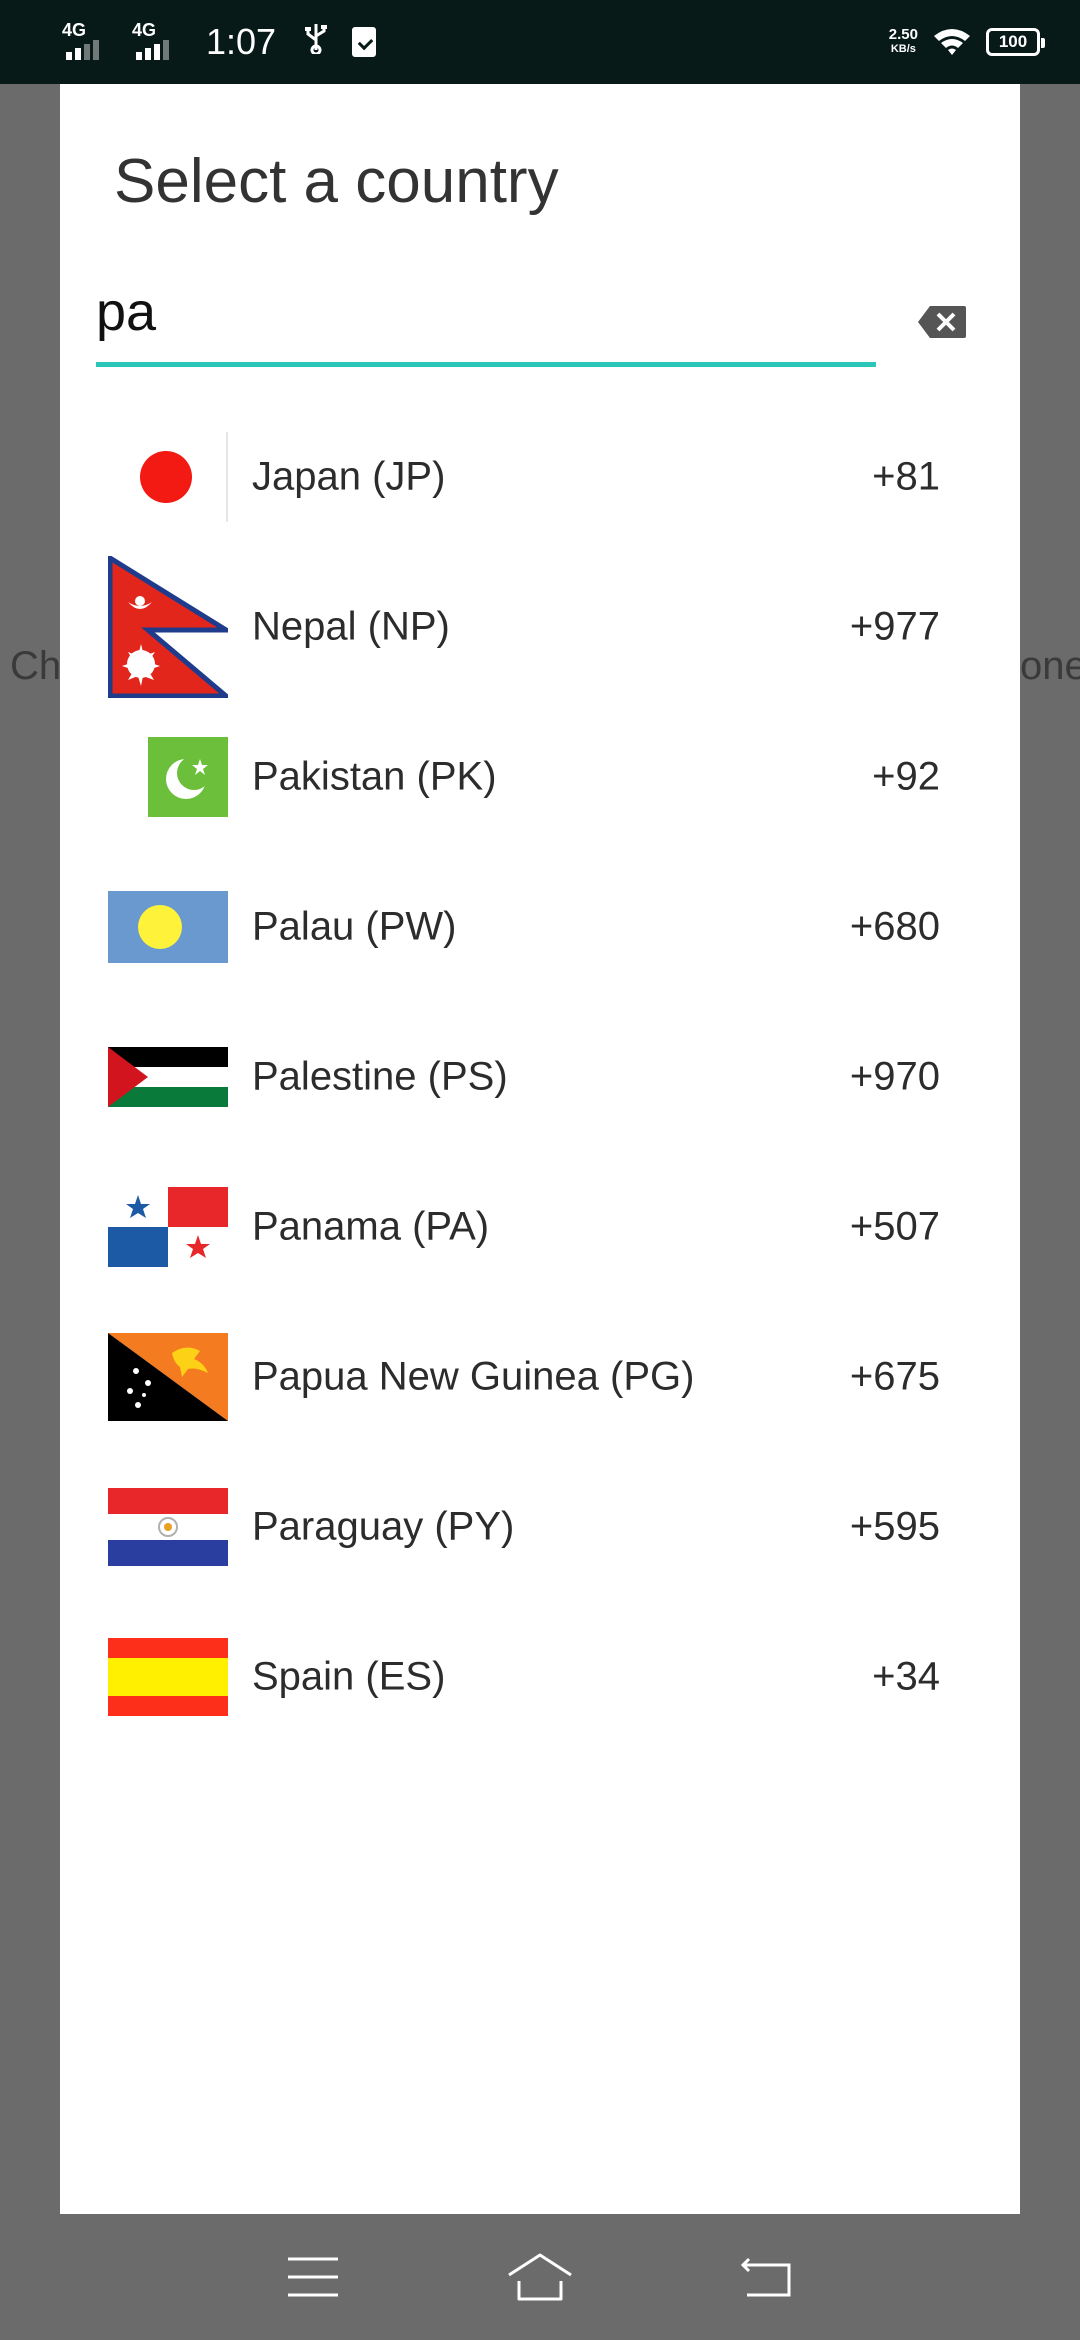 Image resolution: width=1080 pixels, height=2340 pixels. What do you see at coordinates (354, 926) in the screenshot?
I see `country-name: Palau (PW)` at bounding box center [354, 926].